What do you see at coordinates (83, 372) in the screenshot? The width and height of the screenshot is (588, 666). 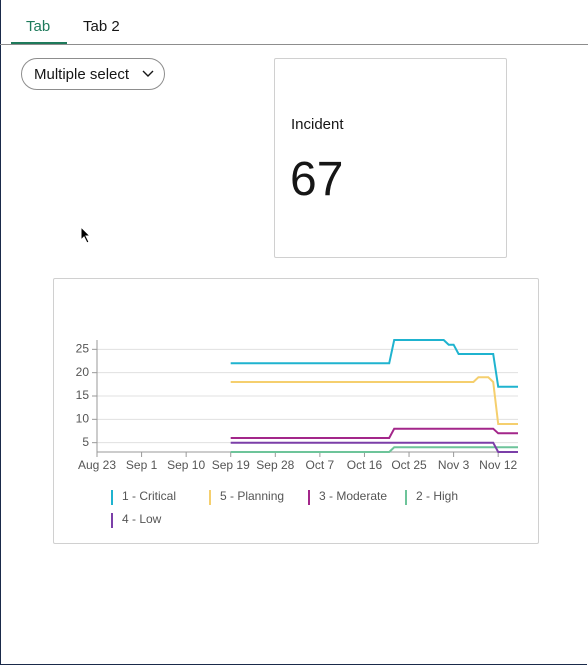 I see `y-tick-label: 20` at bounding box center [83, 372].